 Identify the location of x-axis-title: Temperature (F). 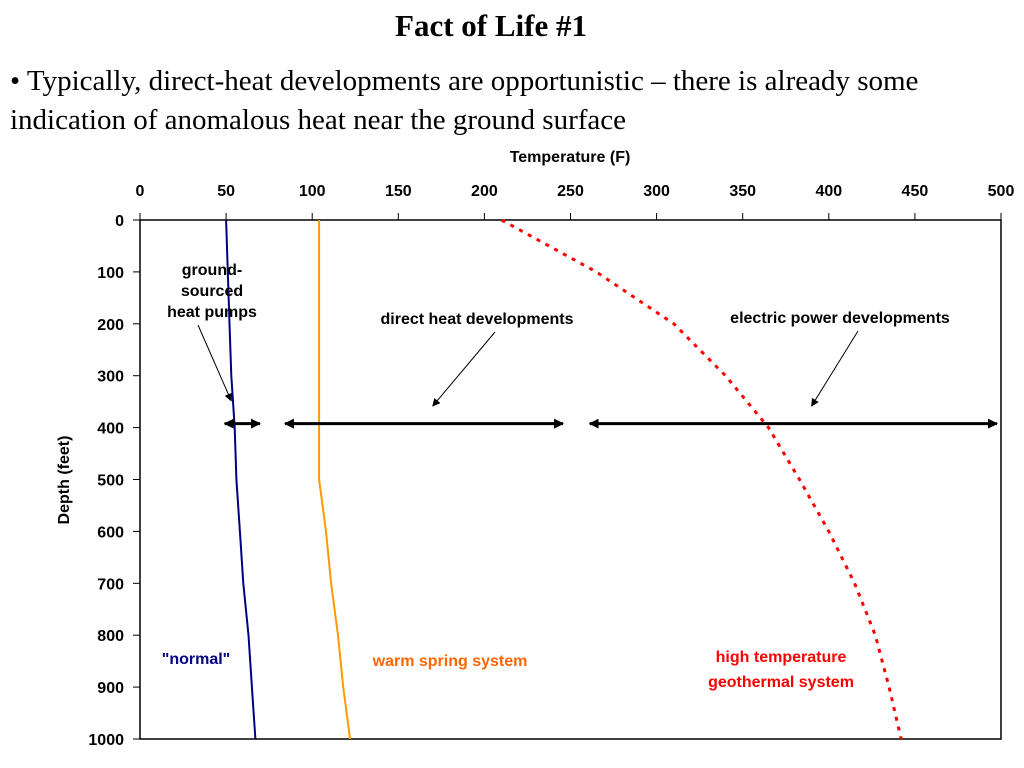
(570, 157).